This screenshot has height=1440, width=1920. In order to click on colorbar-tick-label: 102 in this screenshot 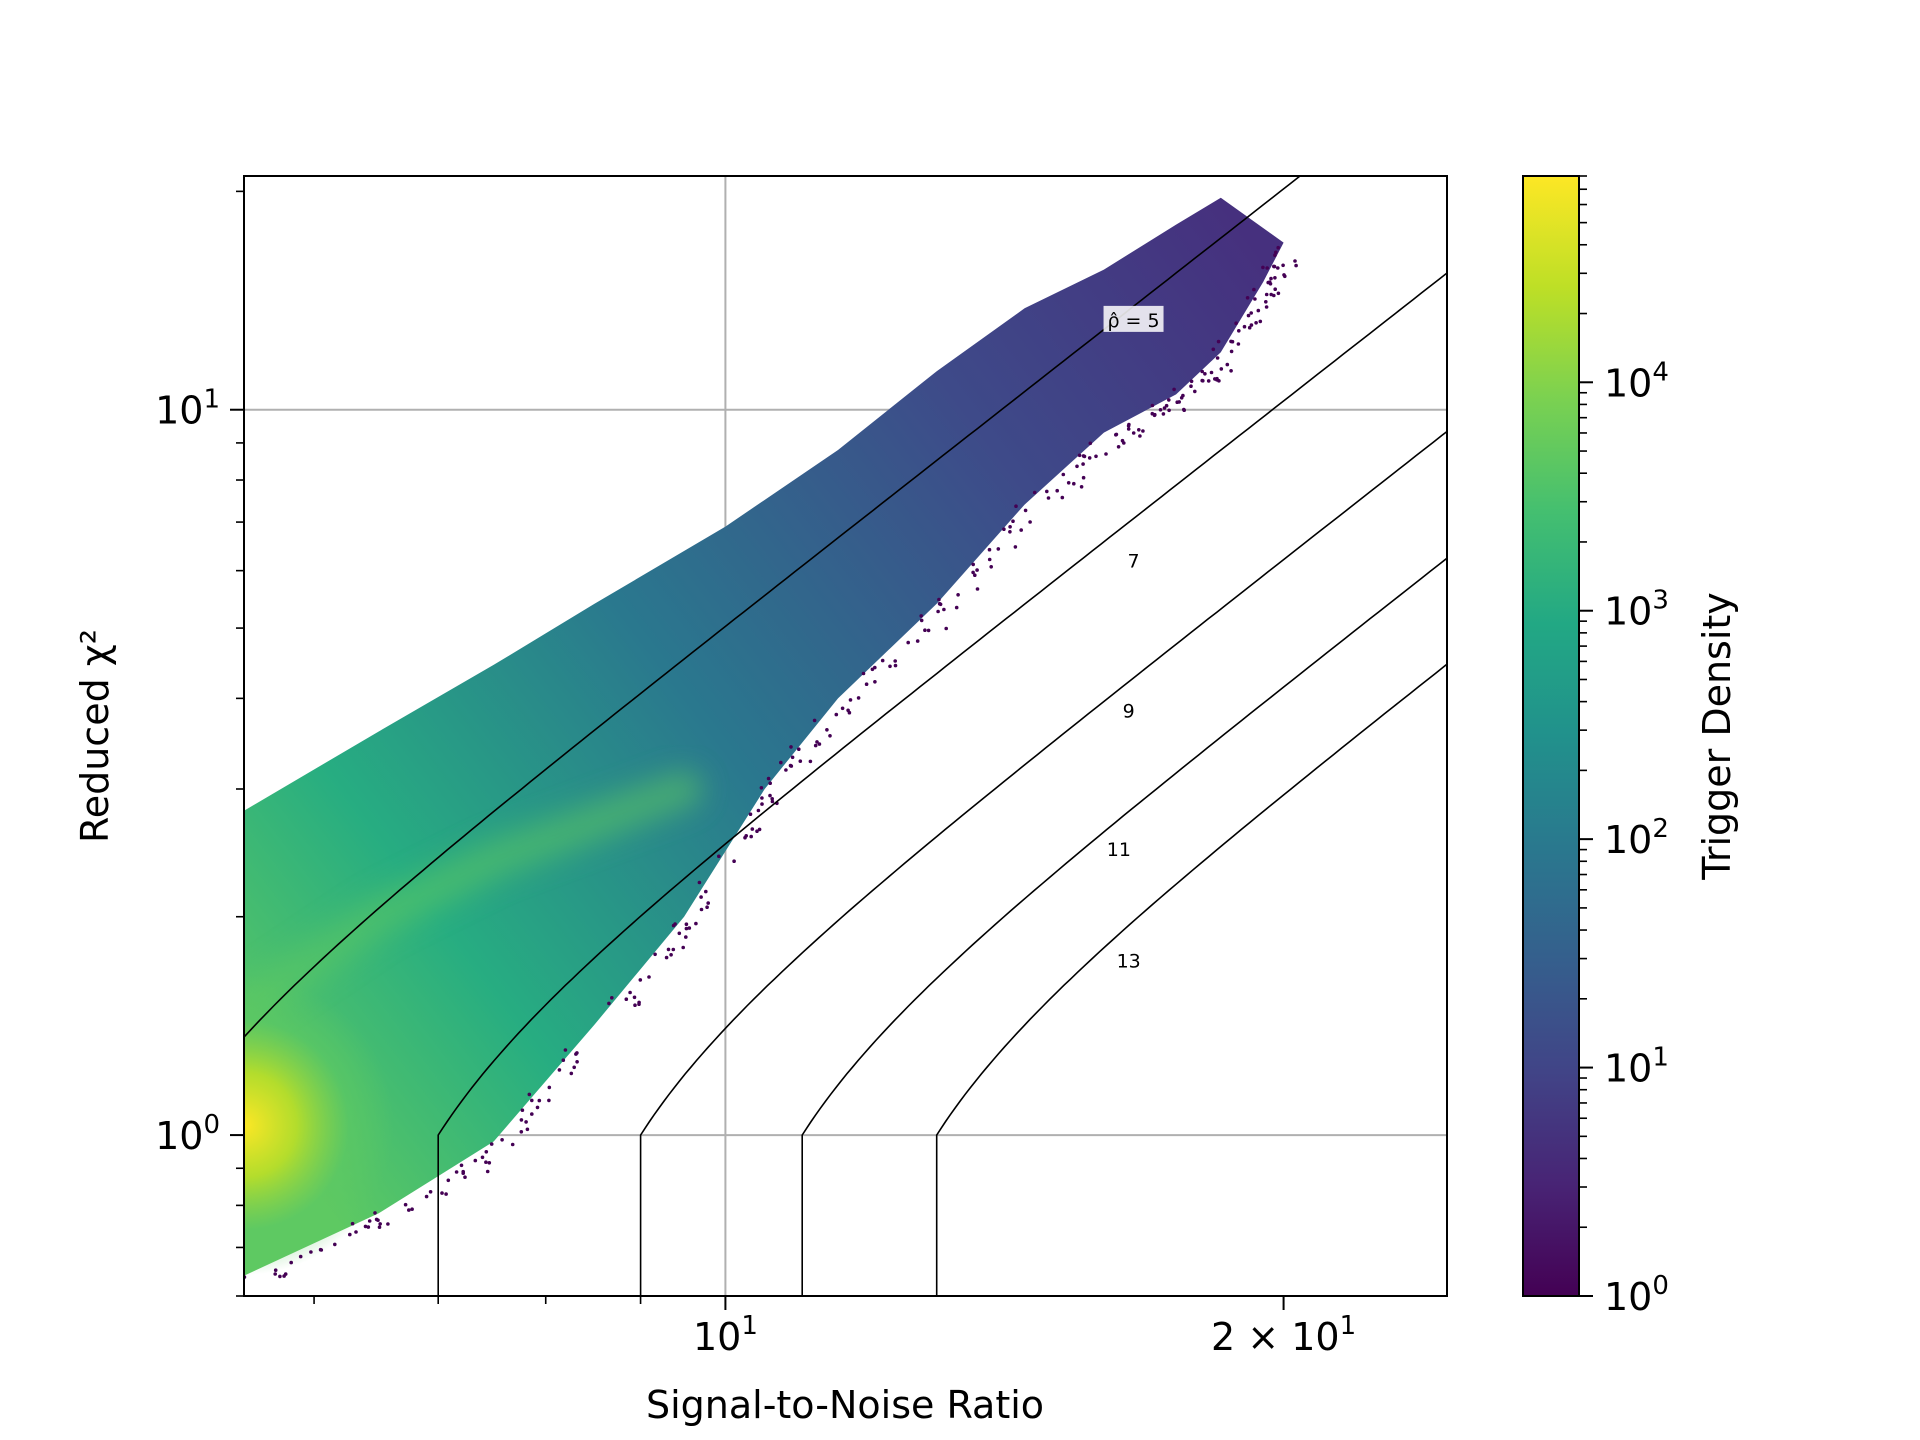, I will do `click(1636, 838)`.